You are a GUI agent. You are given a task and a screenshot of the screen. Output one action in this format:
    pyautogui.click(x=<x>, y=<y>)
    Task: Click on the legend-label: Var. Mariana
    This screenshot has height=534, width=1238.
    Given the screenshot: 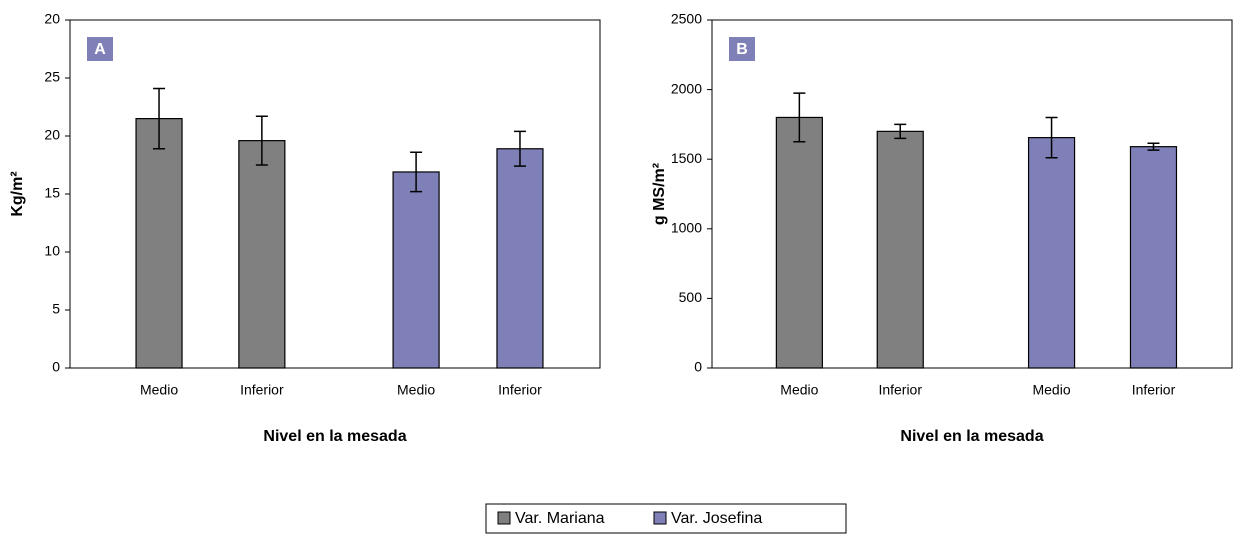 What is the action you would take?
    pyautogui.click(x=560, y=518)
    